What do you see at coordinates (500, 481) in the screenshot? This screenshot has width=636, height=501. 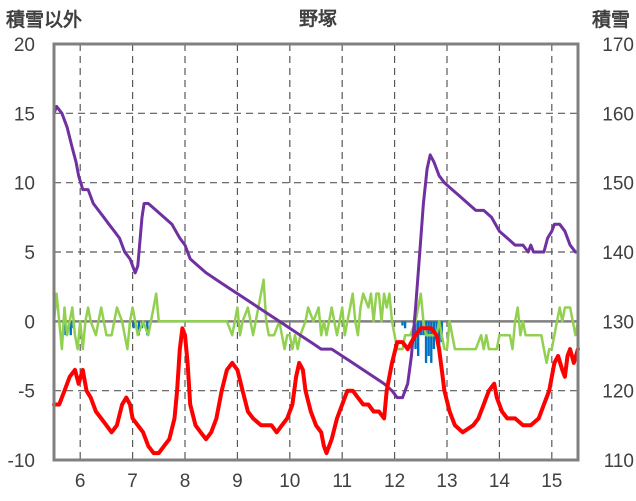 I see `x-tick-label: 14` at bounding box center [500, 481].